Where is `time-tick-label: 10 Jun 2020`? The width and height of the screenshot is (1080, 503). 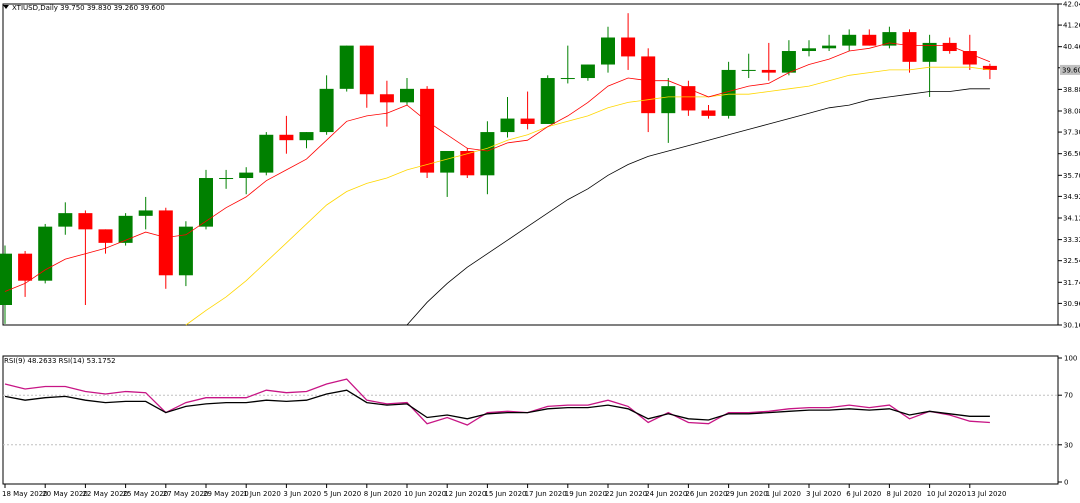 time-tick-label: 10 Jun 2020 is located at coordinates (425, 494).